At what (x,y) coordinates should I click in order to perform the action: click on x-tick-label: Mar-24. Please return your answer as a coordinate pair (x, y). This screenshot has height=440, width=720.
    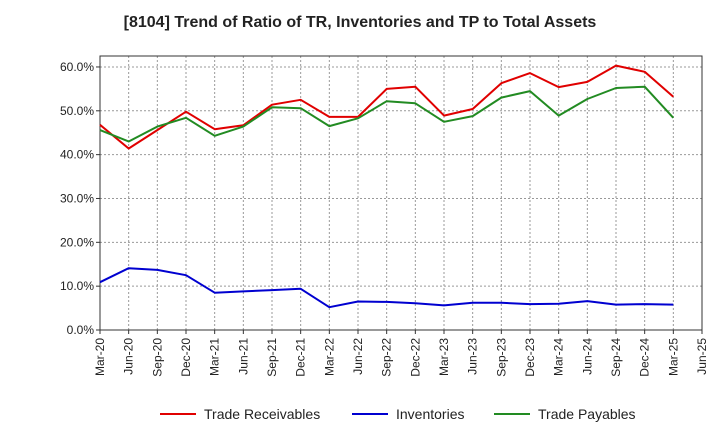
    Looking at the image, I should click on (559, 357).